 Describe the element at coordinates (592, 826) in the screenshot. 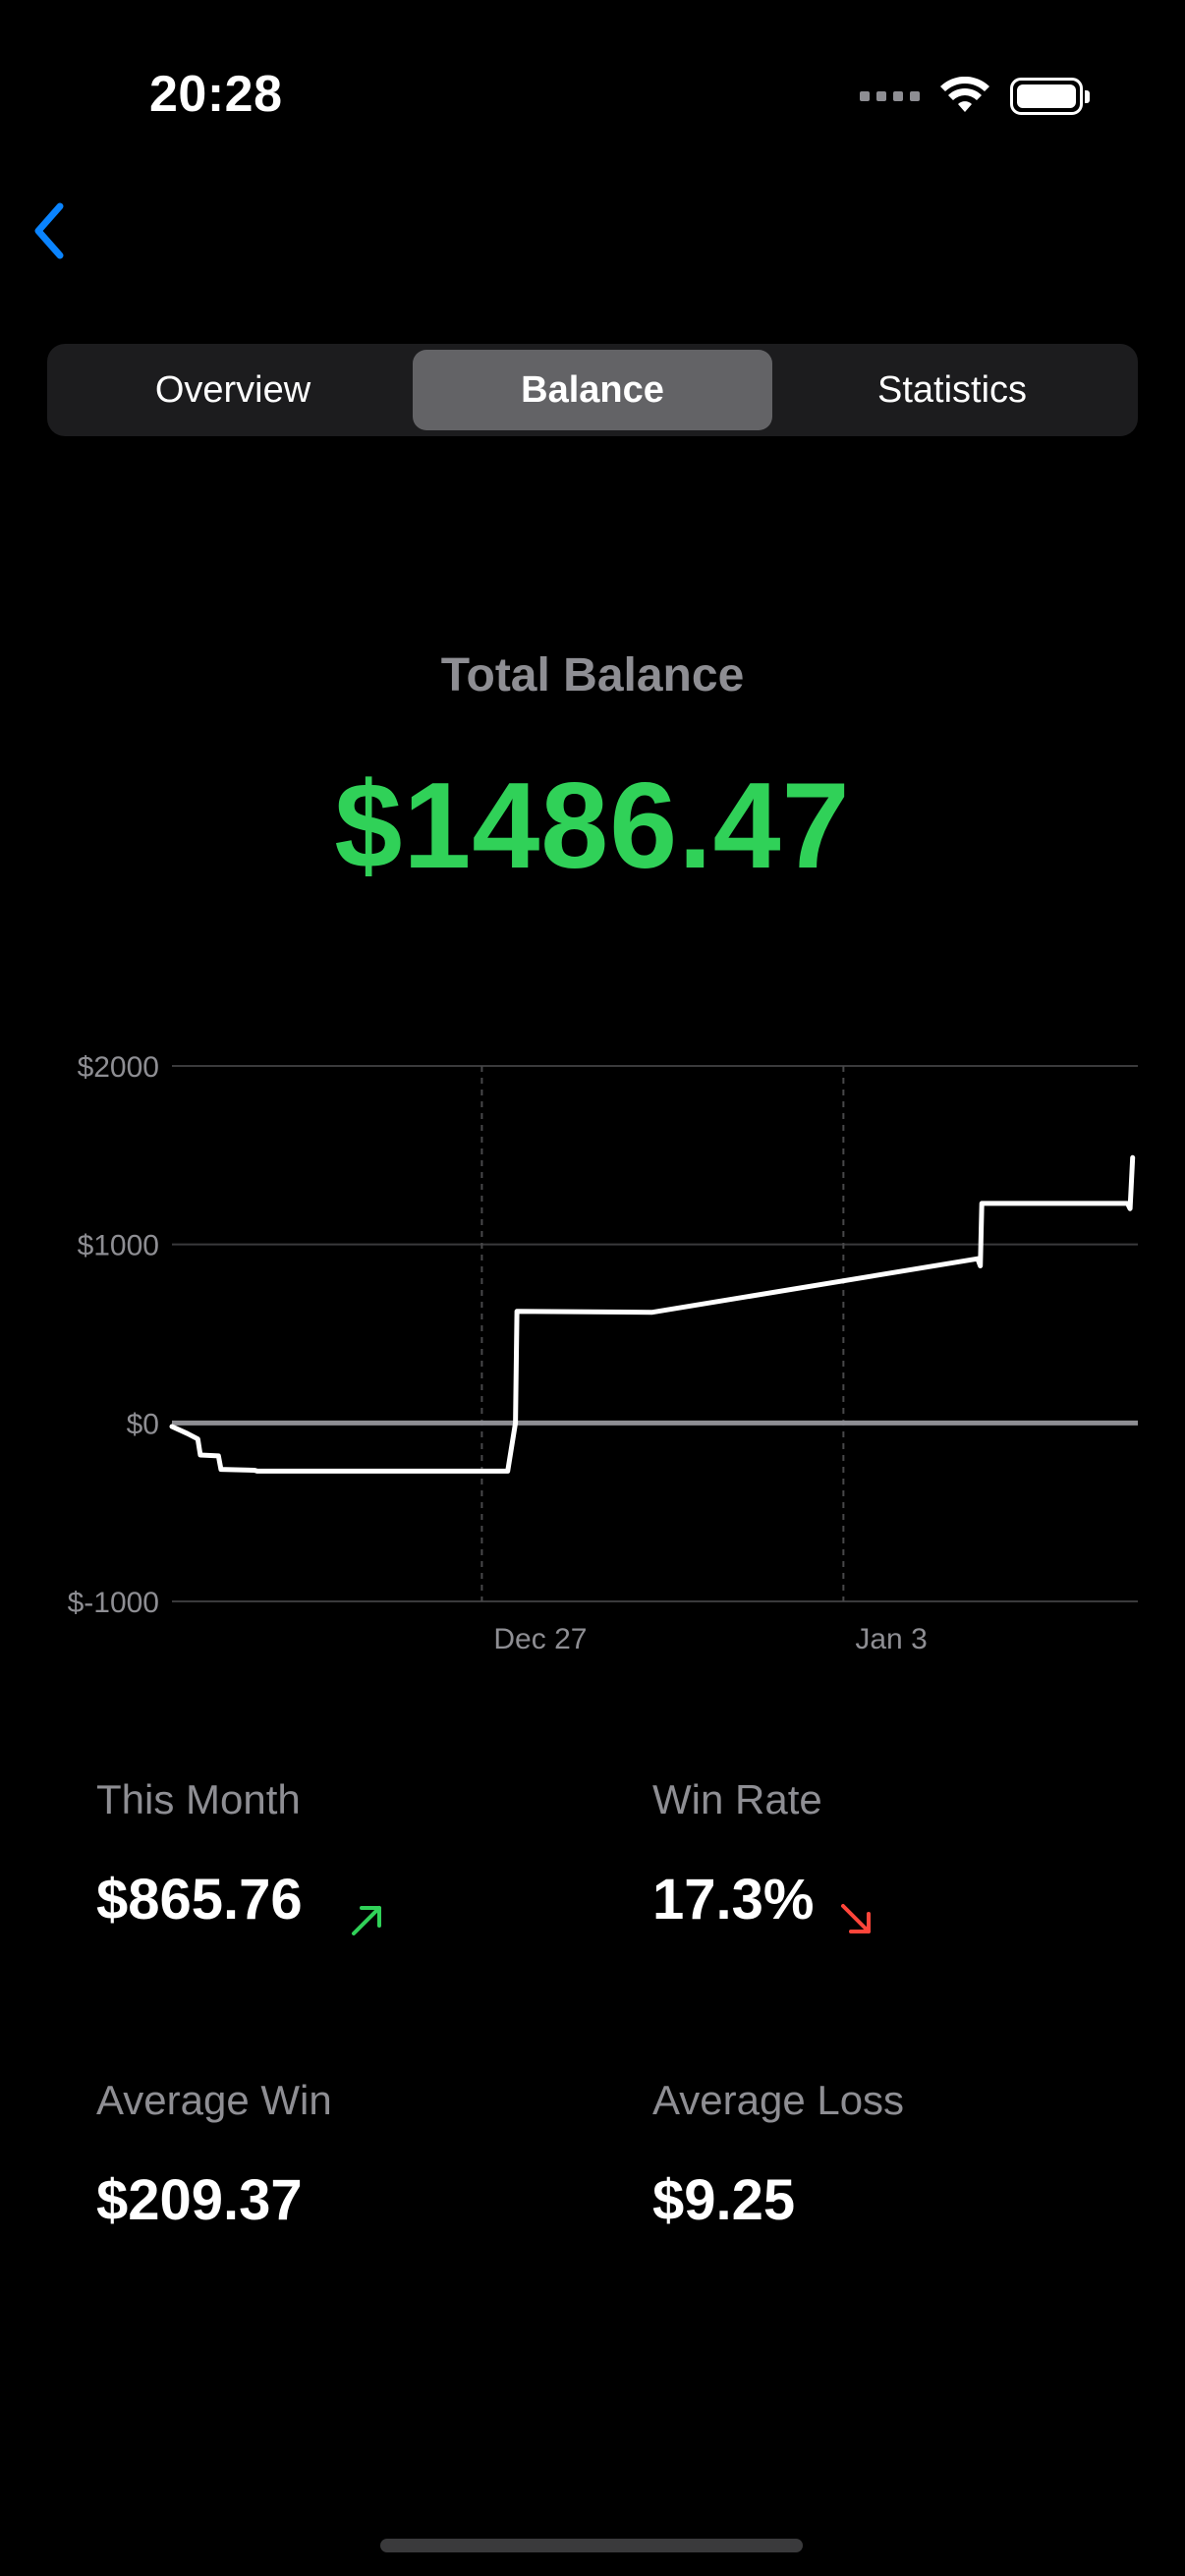

I see `total-balance-value: $1486.47` at that location.